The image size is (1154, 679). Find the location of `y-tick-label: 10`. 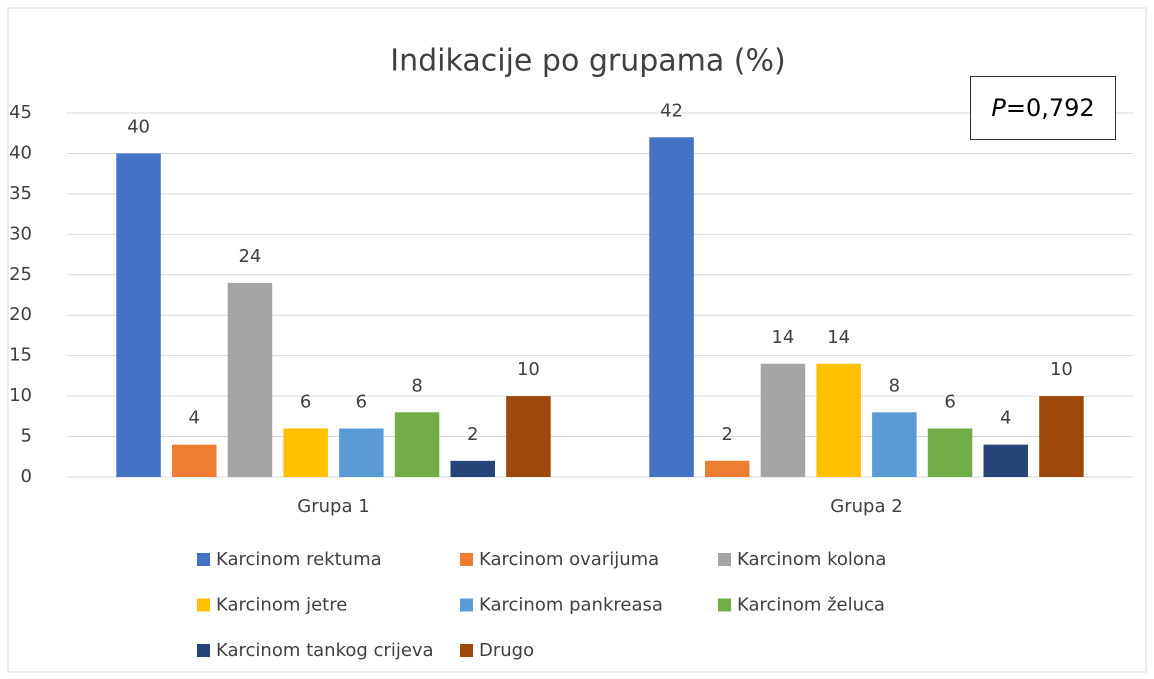

y-tick-label: 10 is located at coordinates (20, 395).